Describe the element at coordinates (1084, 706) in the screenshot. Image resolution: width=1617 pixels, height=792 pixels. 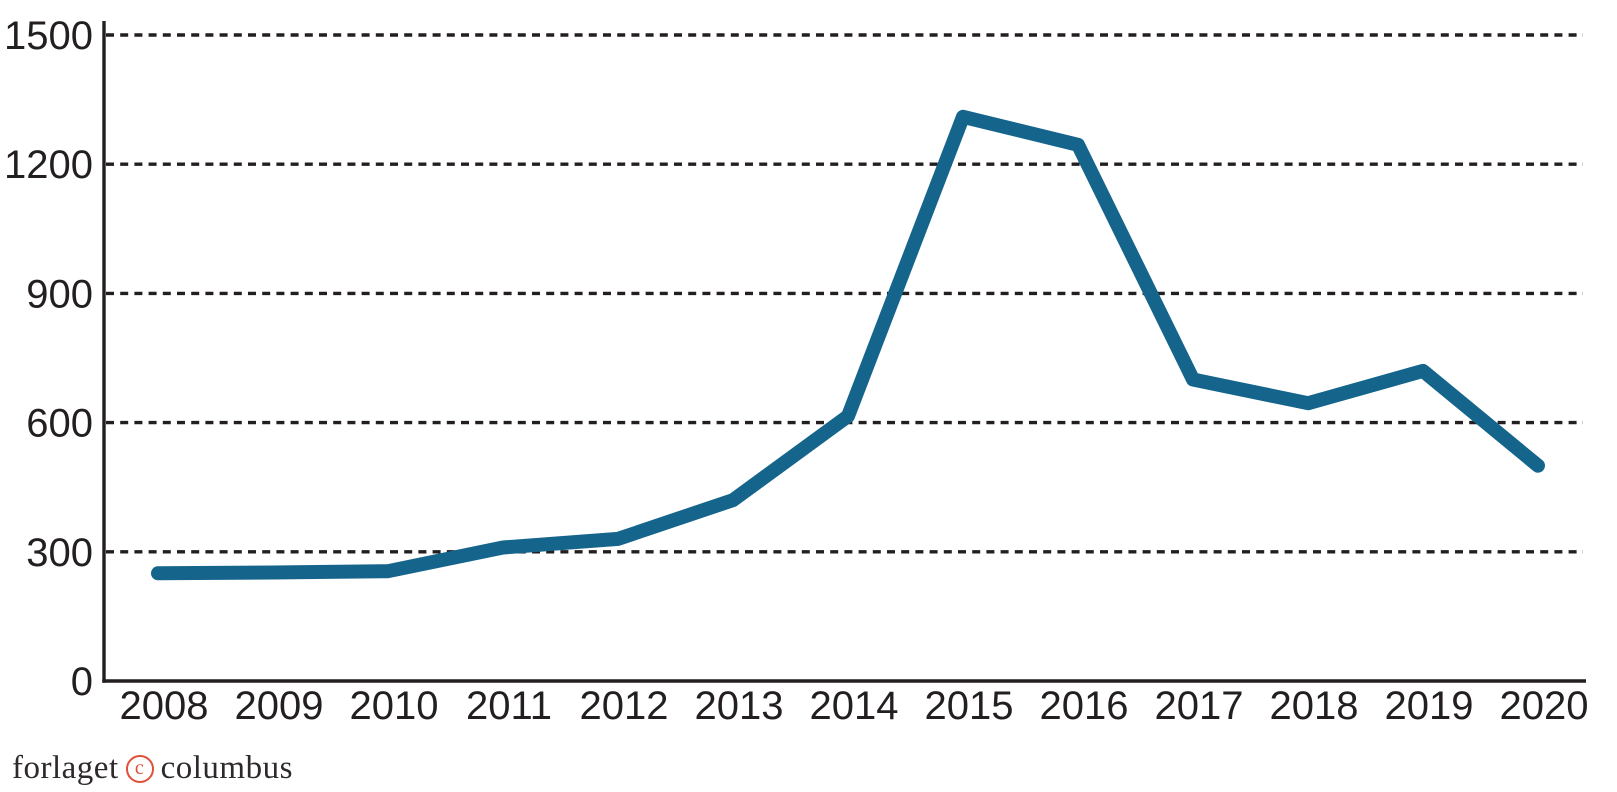
I see `x-tick-label-2016: 2016` at that location.